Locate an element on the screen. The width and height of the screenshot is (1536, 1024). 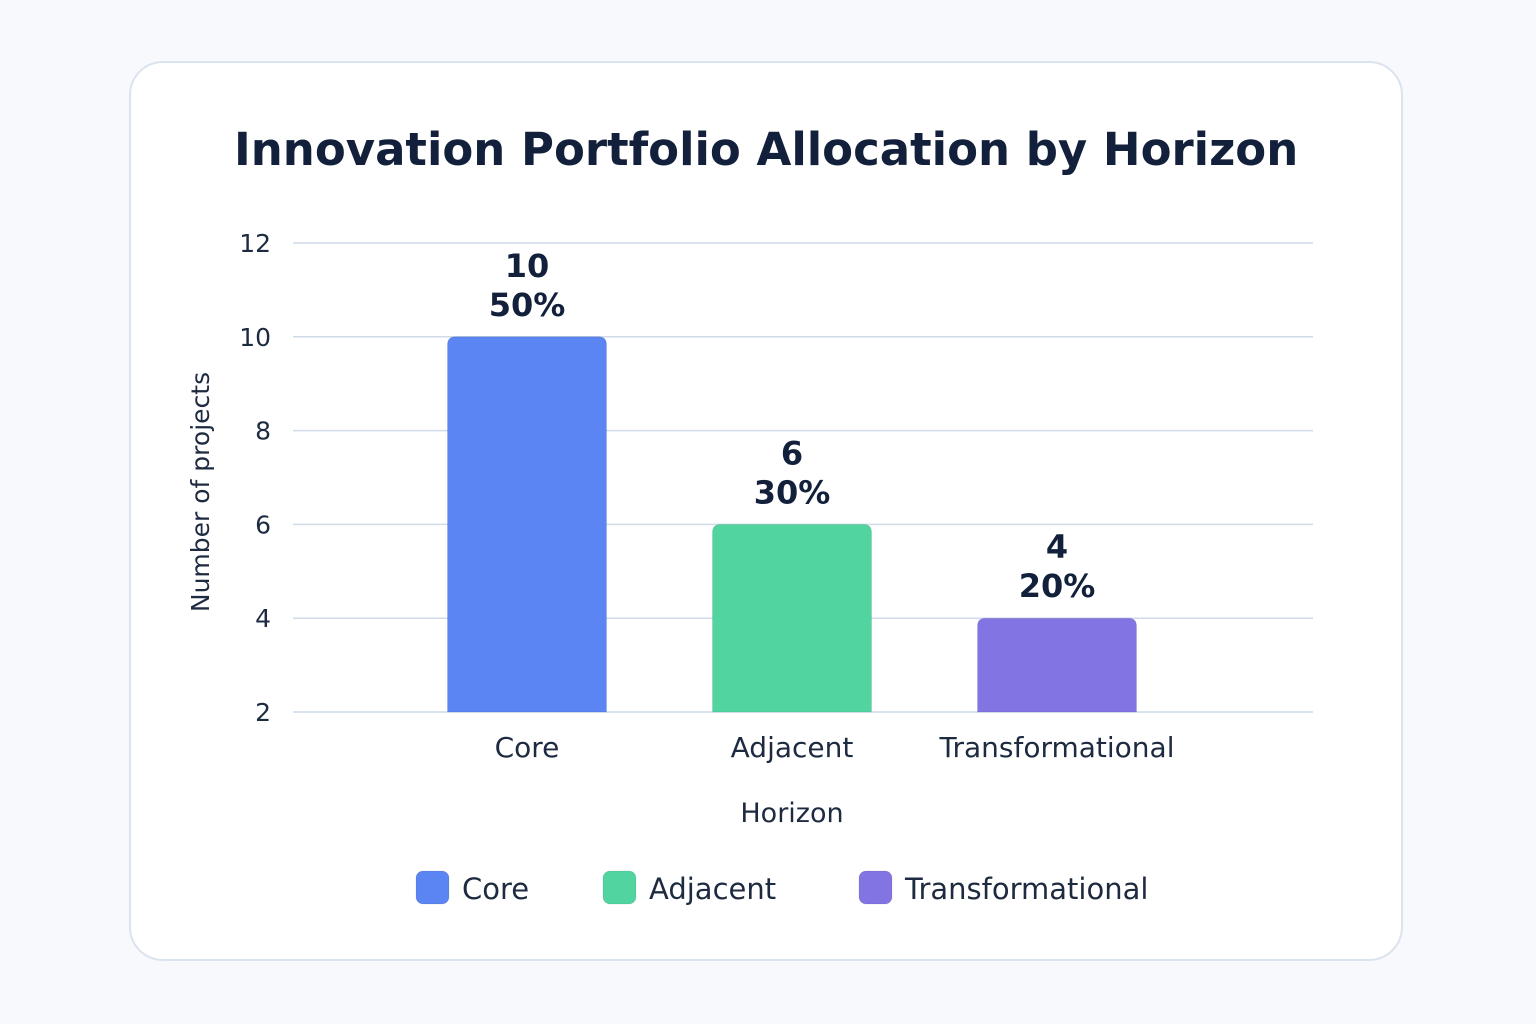
bar-adjacent is located at coordinates (792, 618).